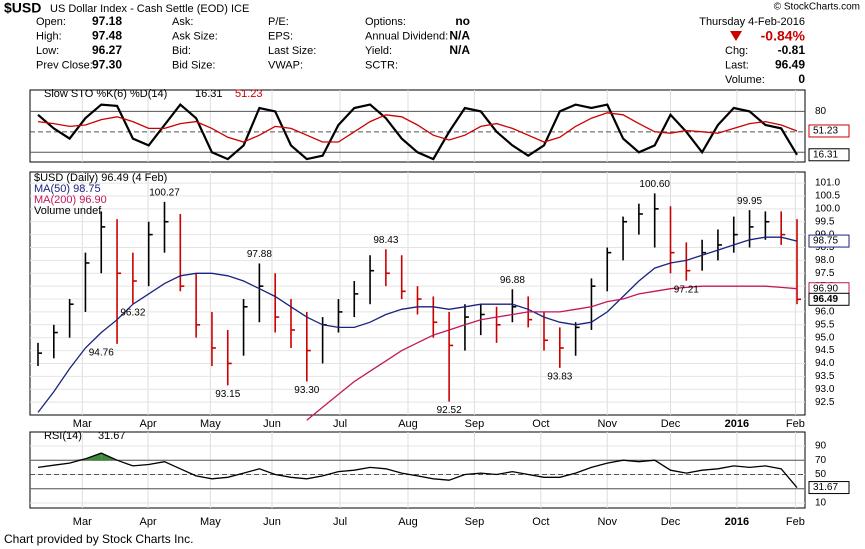 The image size is (865, 549). Describe the element at coordinates (821, 474) in the screenshot. I see `y-tick-label: 50` at that location.